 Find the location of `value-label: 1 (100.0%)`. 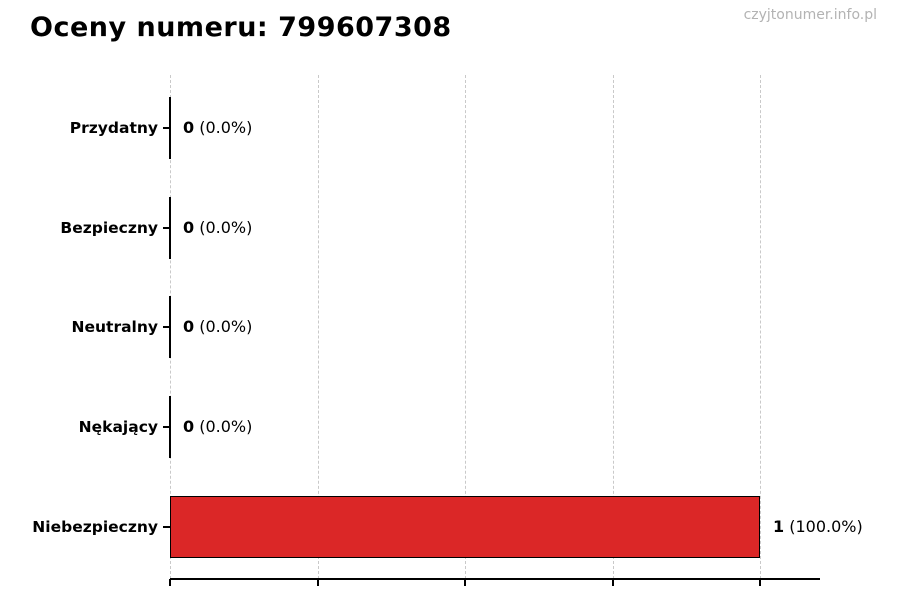

value-label: 1 (100.0%) is located at coordinates (818, 527).